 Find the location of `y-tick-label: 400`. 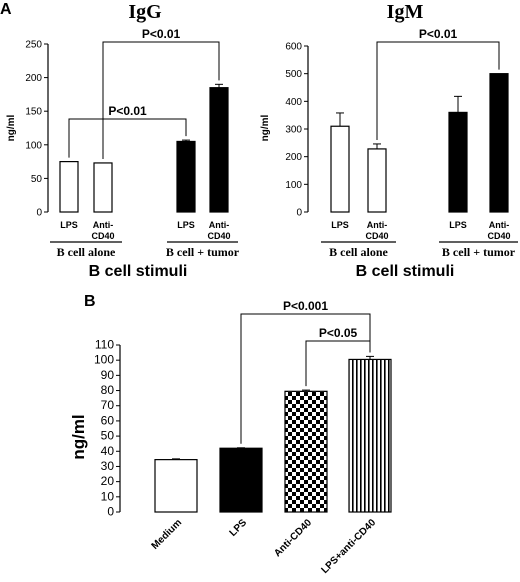

y-tick-label: 400 is located at coordinates (293, 102).